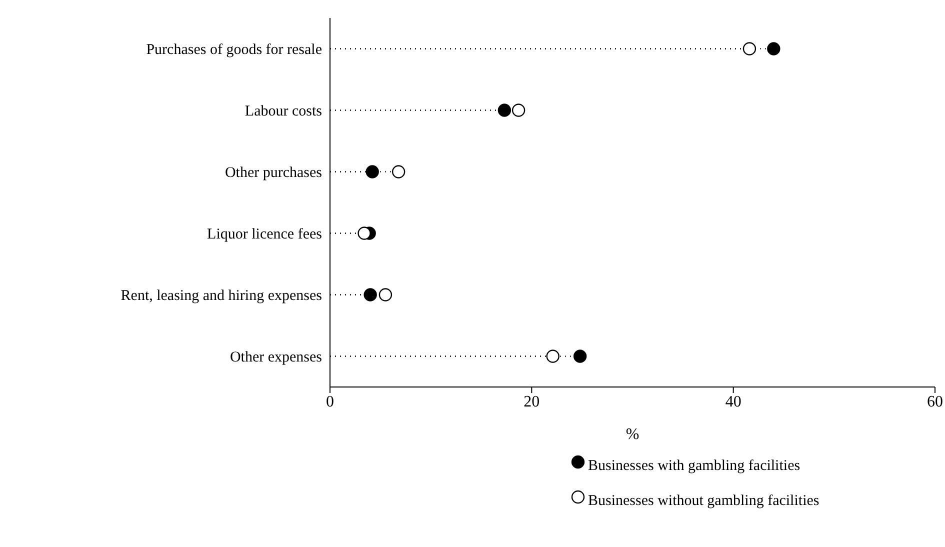 The image size is (945, 547). Describe the element at coordinates (283, 112) in the screenshot. I see `y-tick-label: Labour costs` at that location.